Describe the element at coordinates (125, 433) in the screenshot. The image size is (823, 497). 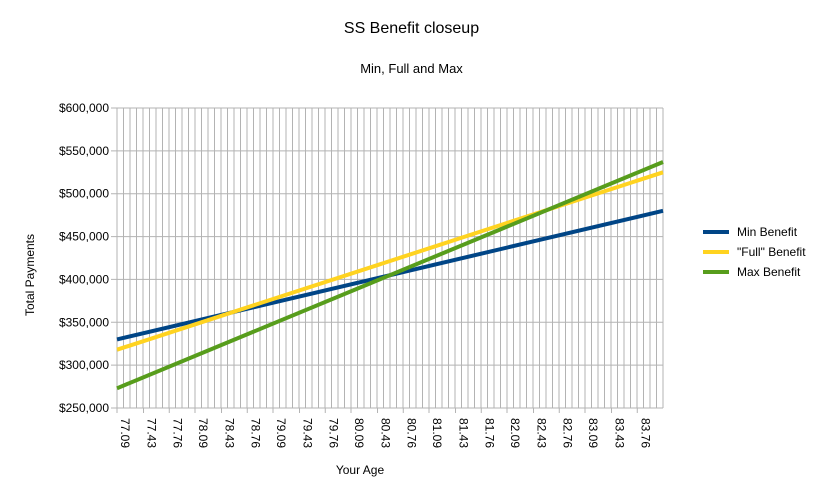
I see `x-tick-label: 77.09` at that location.